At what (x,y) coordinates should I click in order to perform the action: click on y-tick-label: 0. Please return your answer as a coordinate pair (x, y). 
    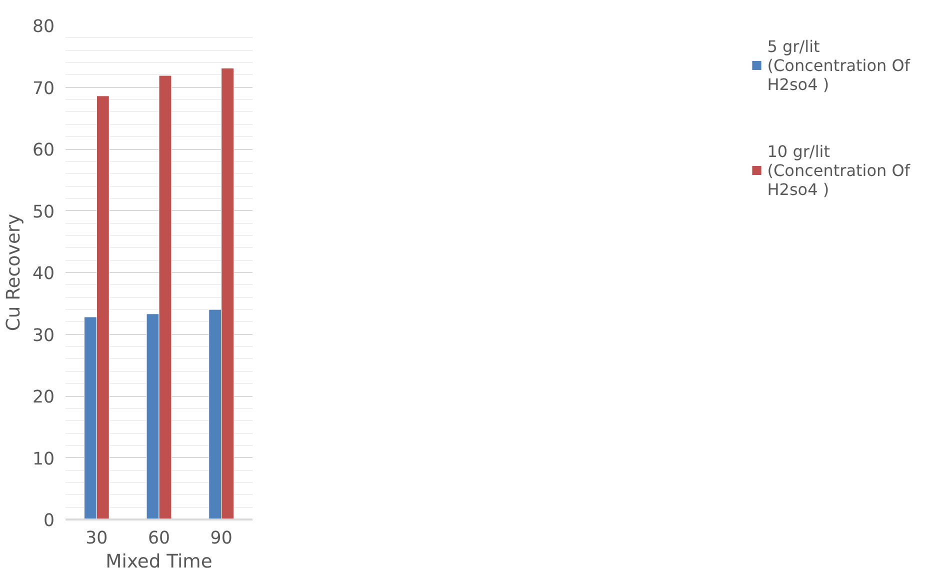
    Looking at the image, I should click on (49, 521).